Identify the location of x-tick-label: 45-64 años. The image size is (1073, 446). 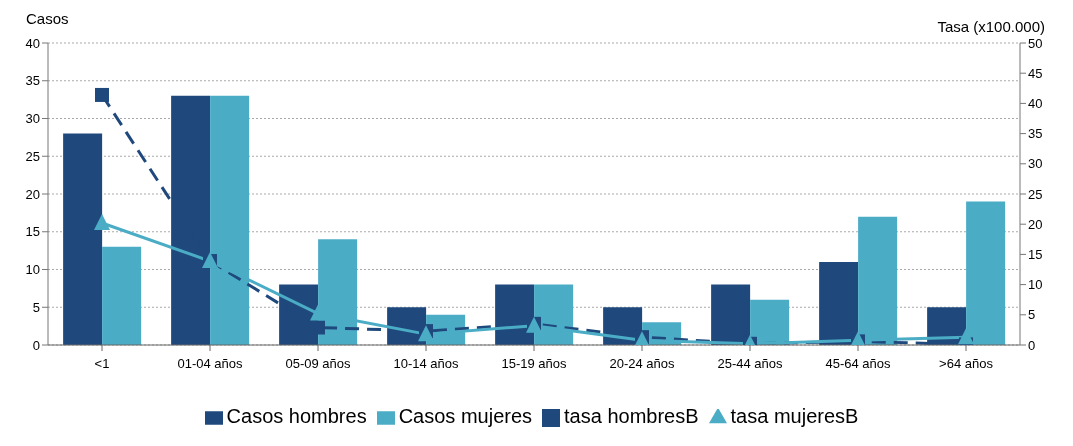
(858, 364).